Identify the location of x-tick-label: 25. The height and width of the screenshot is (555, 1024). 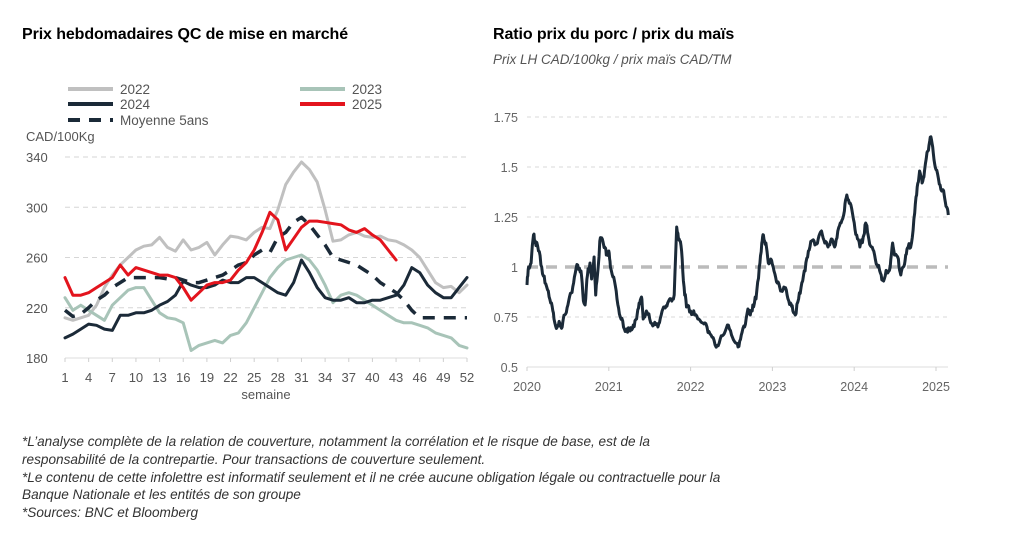
(254, 377).